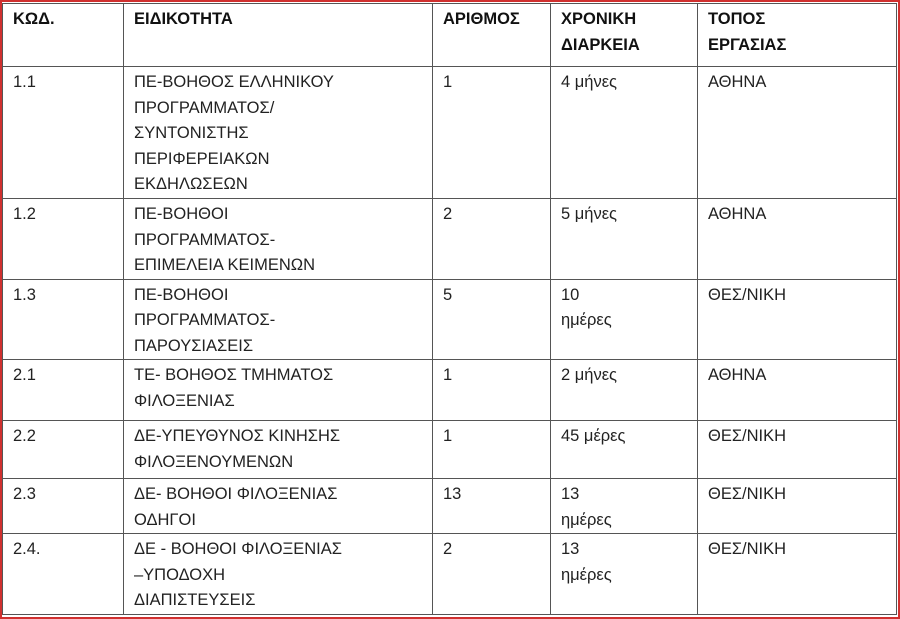  Describe the element at coordinates (491, 506) in the screenshot. I see `cell-number: 13` at that location.